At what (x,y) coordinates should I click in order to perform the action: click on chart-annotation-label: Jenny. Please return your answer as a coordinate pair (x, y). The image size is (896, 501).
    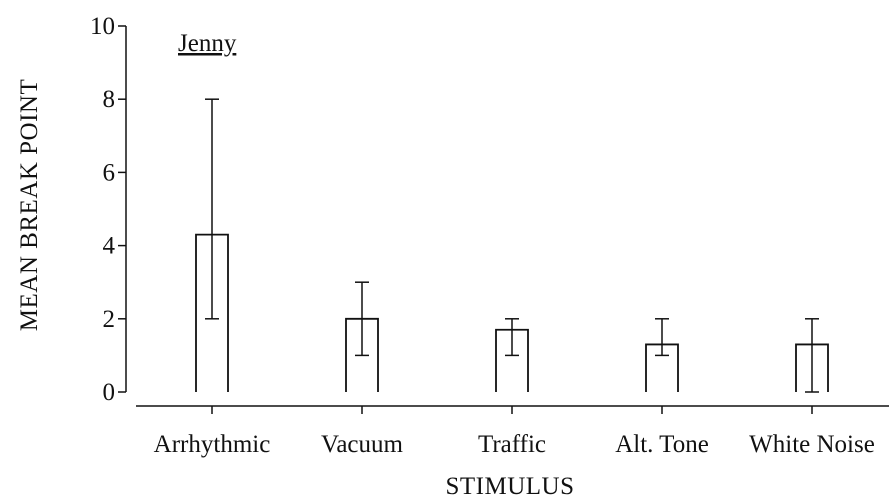
    Looking at the image, I should click on (207, 43).